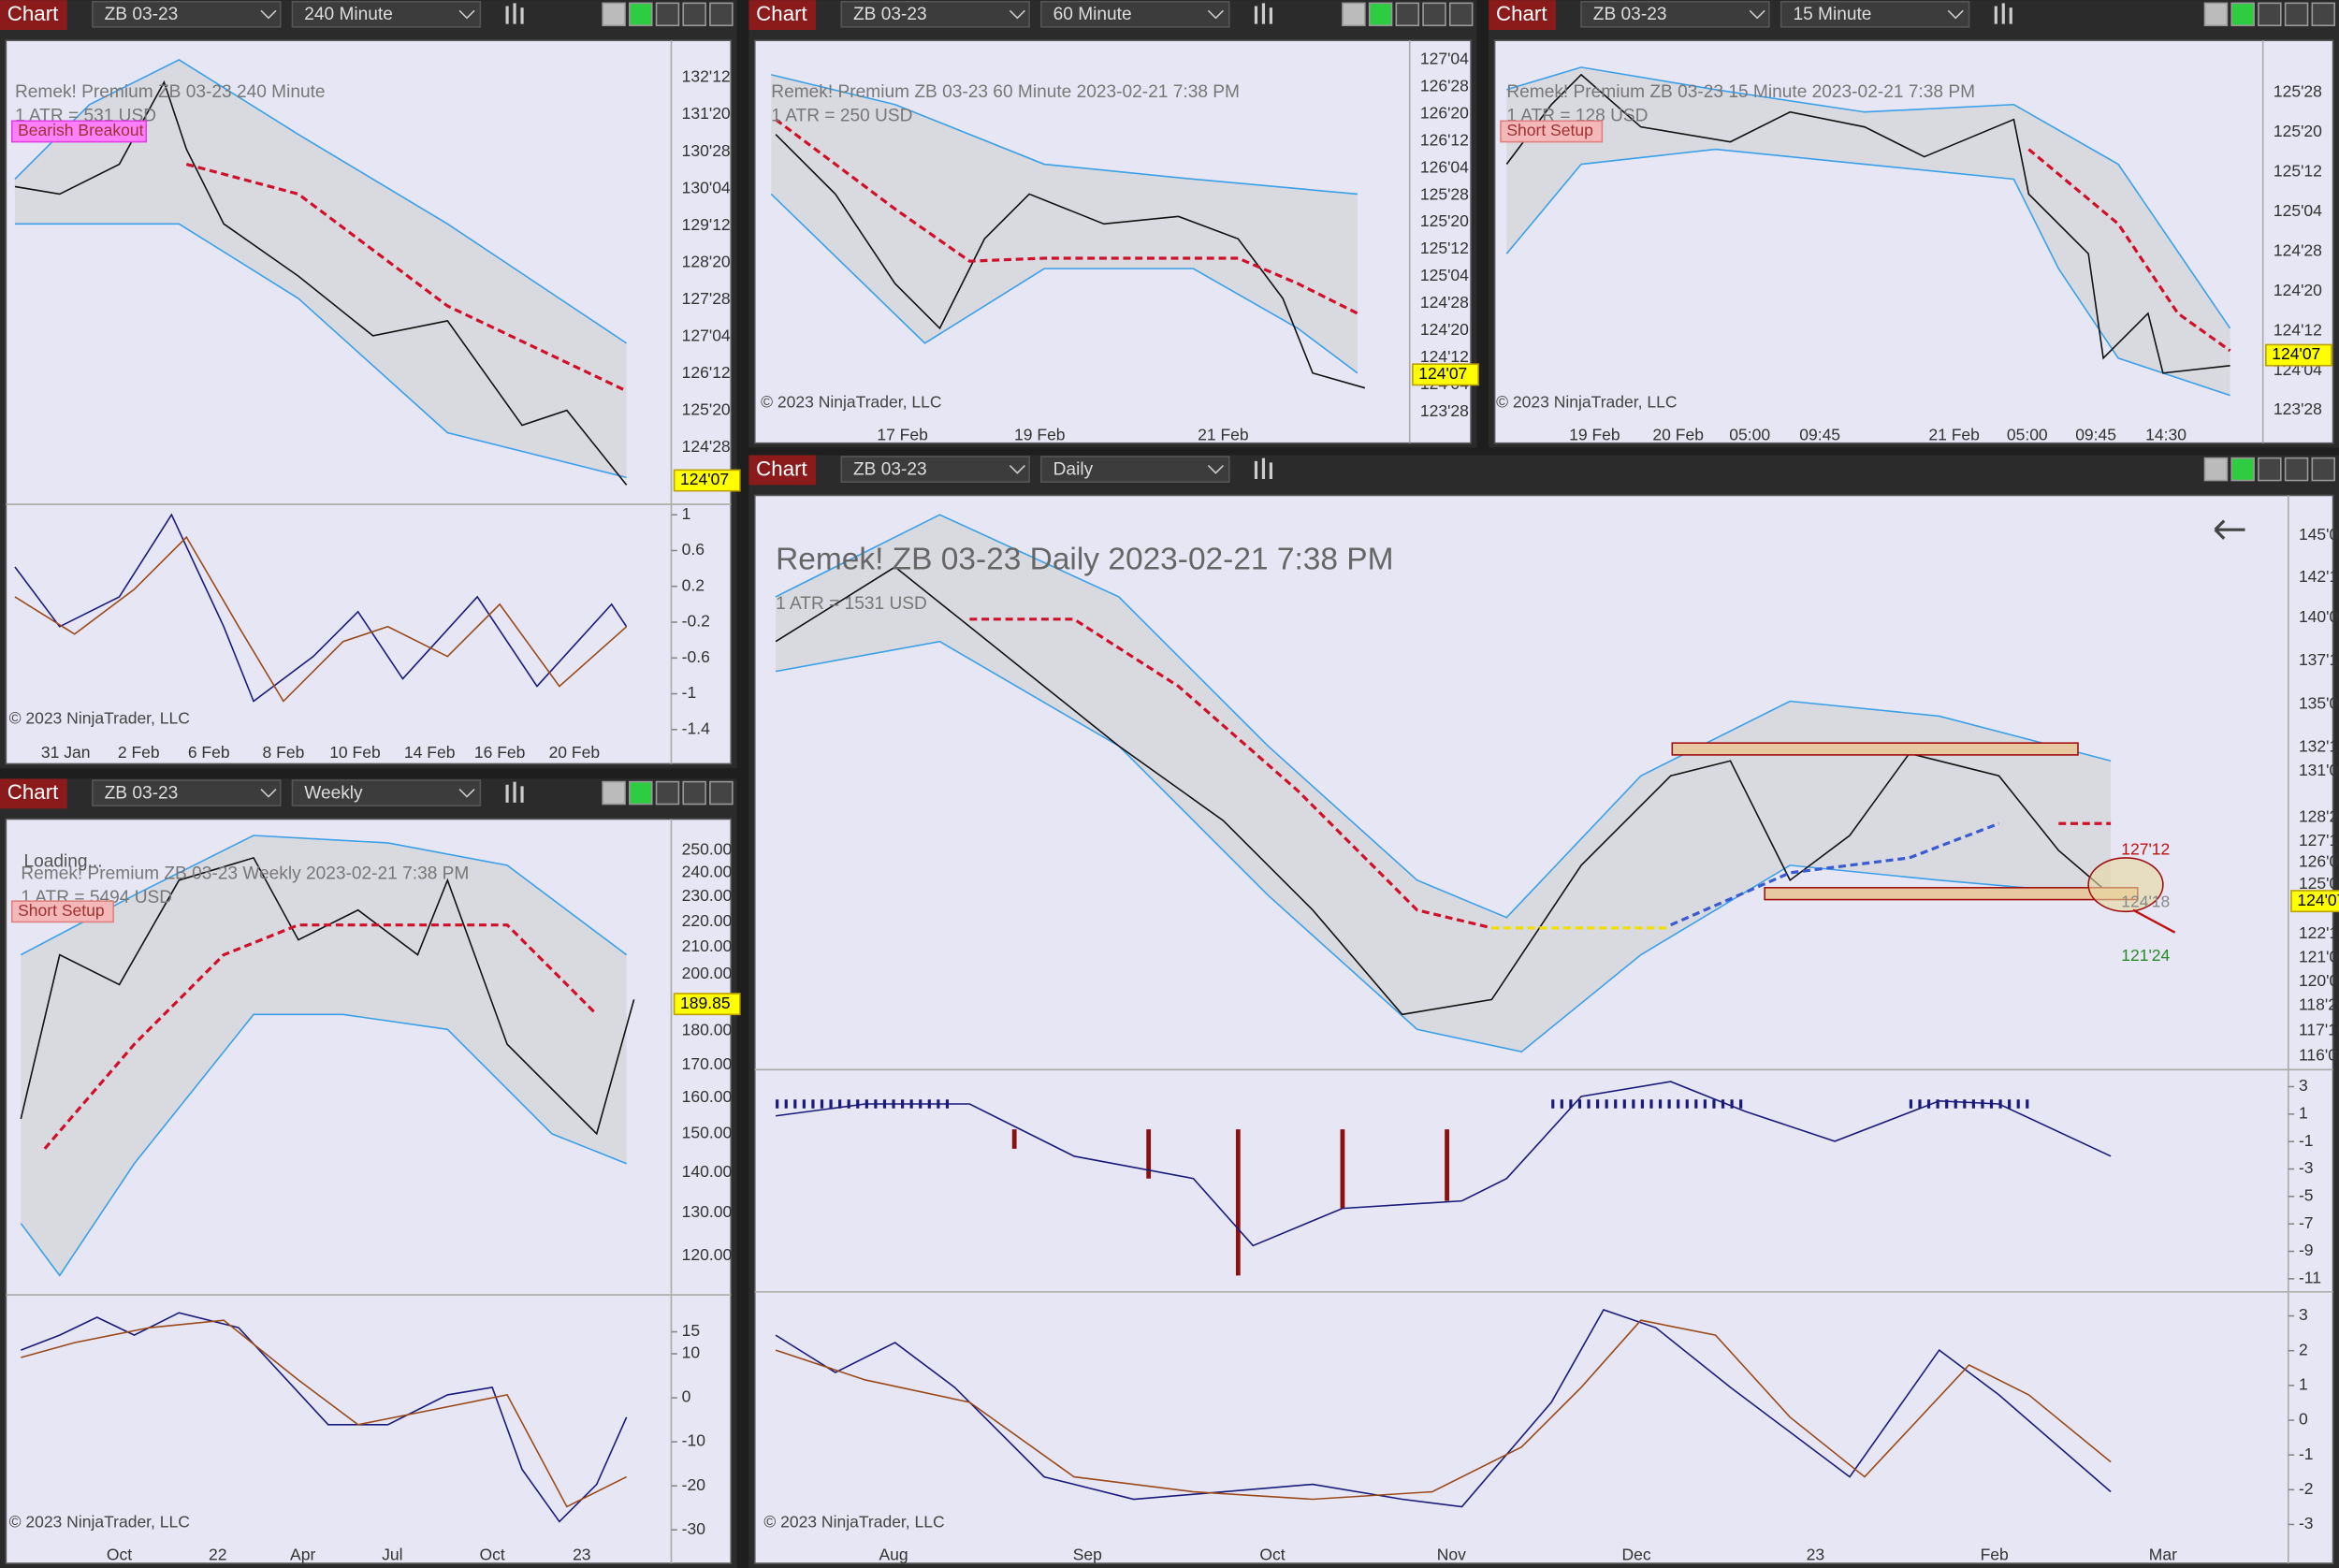 This screenshot has height=1568, width=2339. I want to click on symbol-text: ZB 03-23, so click(890, 469).